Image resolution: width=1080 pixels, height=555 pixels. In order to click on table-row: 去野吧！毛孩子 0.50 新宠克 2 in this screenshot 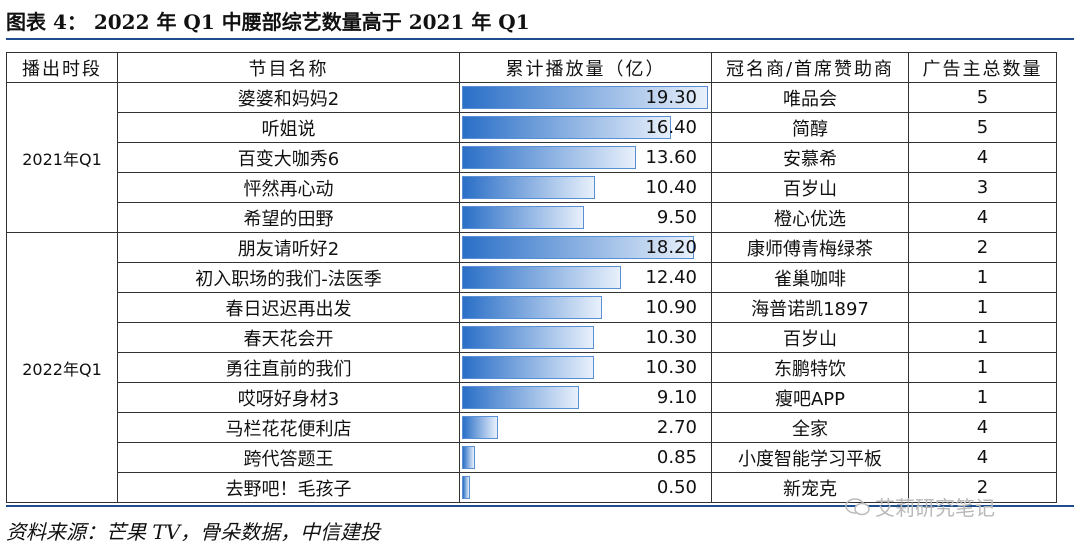, I will do `click(532, 487)`.